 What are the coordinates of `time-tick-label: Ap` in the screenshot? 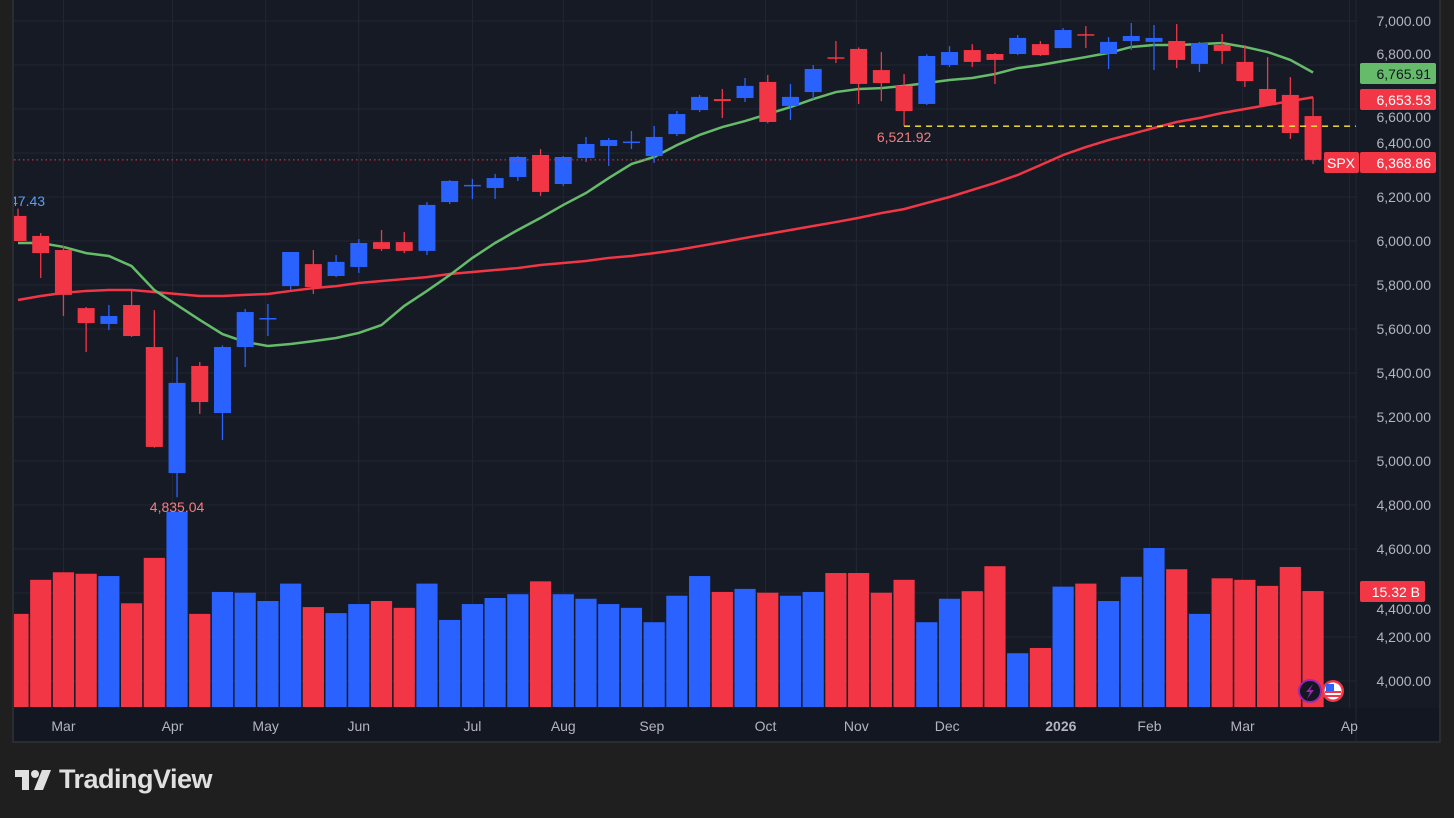 It's located at (1349, 726).